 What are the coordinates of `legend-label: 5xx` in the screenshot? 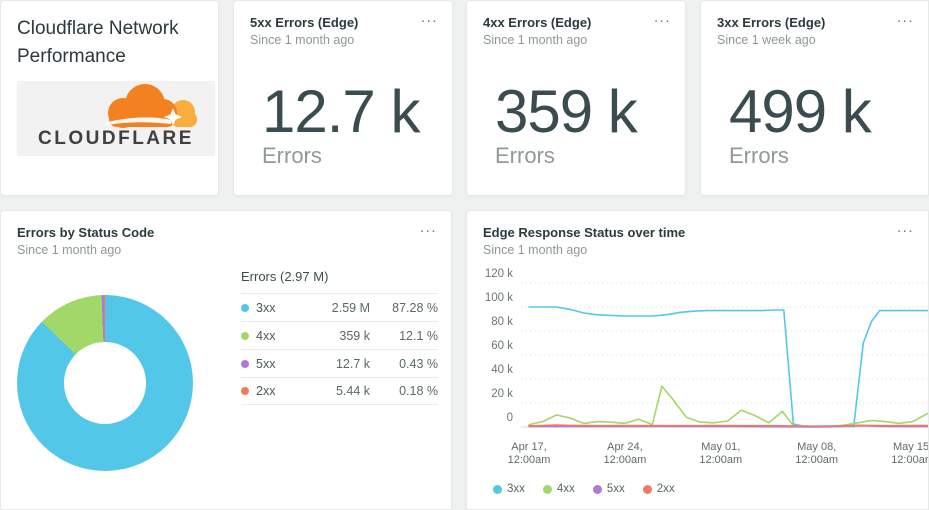 It's located at (615, 489).